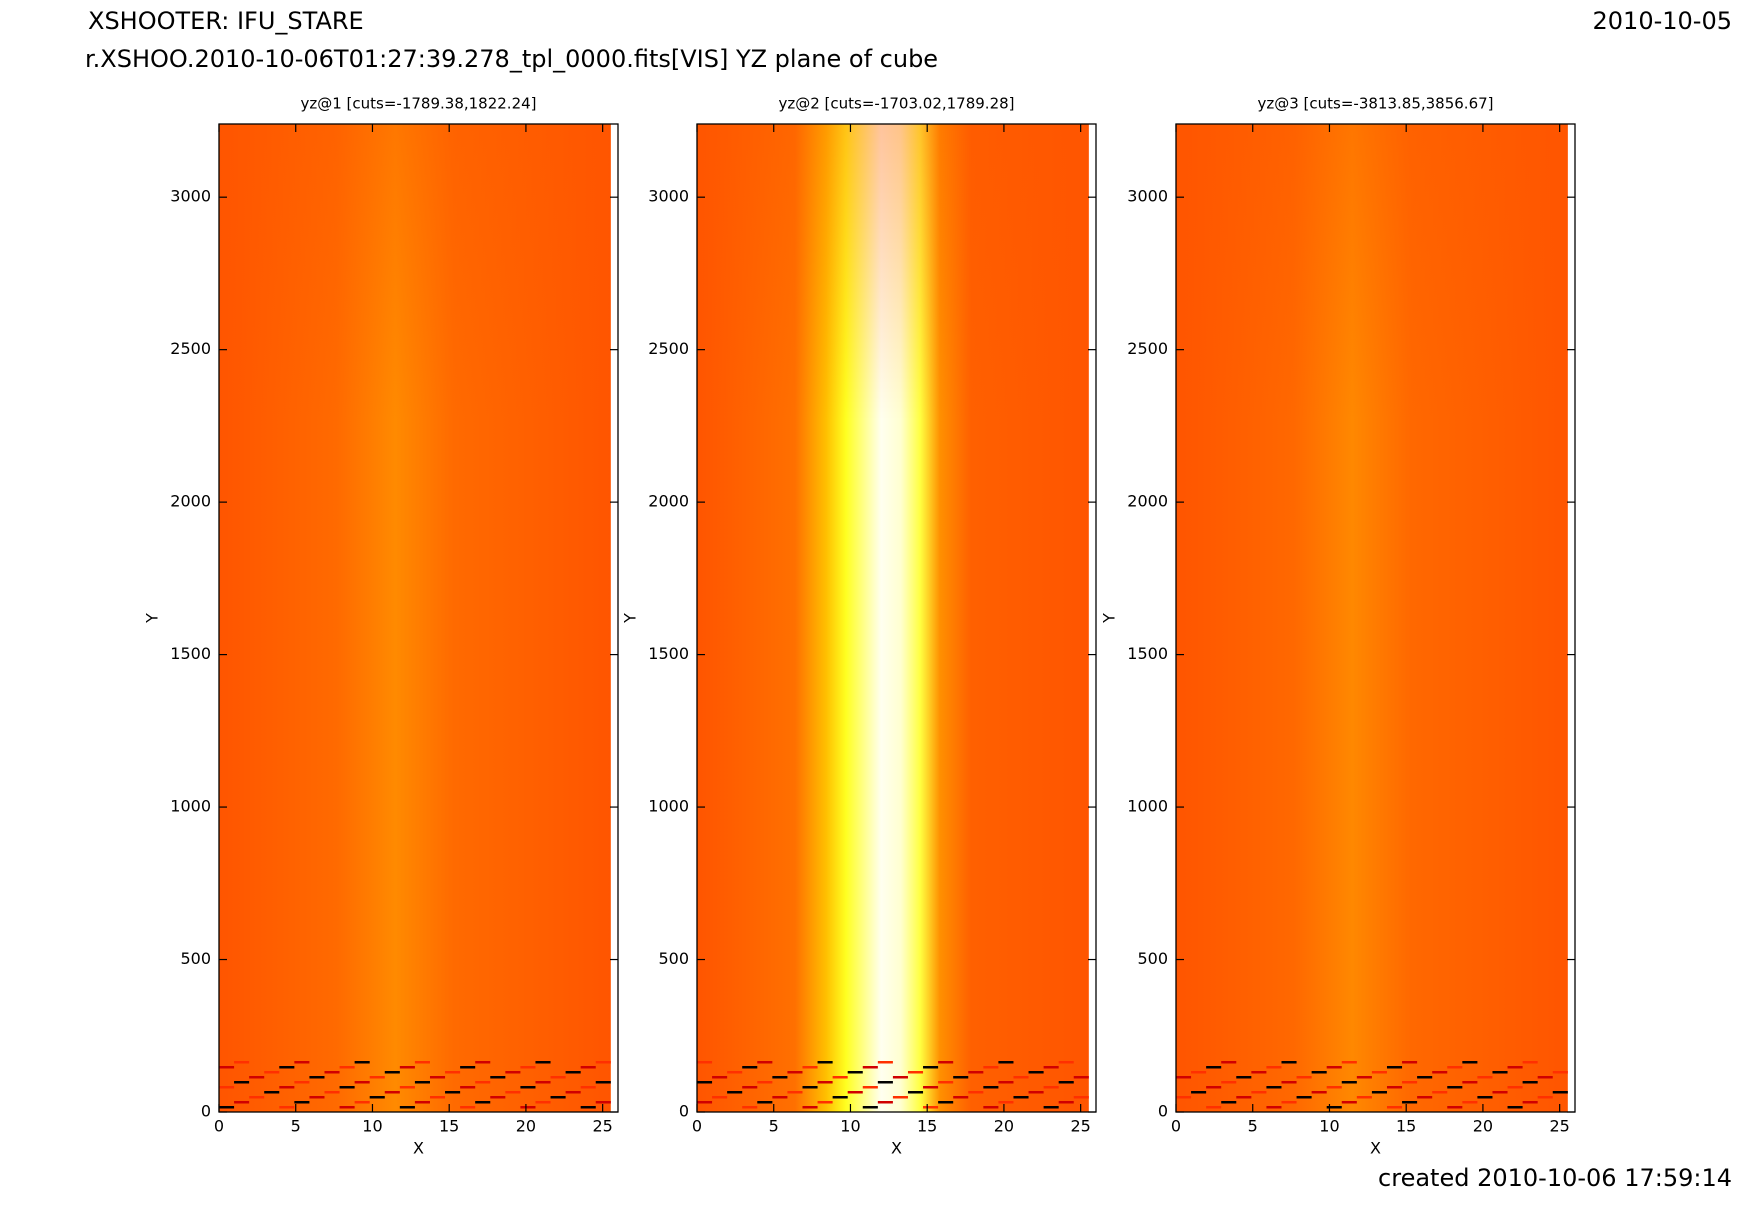 This screenshot has height=1230, width=1740. What do you see at coordinates (1147, 348) in the screenshot?
I see `y-tick-label: 2500` at bounding box center [1147, 348].